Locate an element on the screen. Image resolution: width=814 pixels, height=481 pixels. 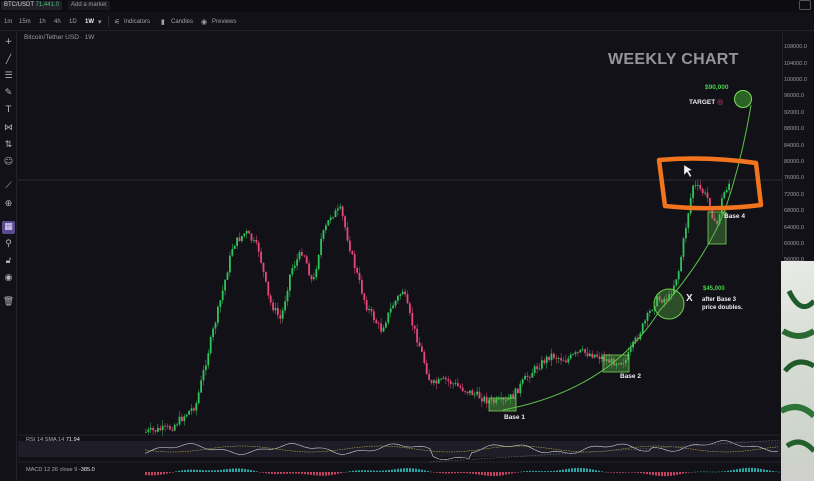
fib-icon: ▦ is located at coordinates (8, 227).